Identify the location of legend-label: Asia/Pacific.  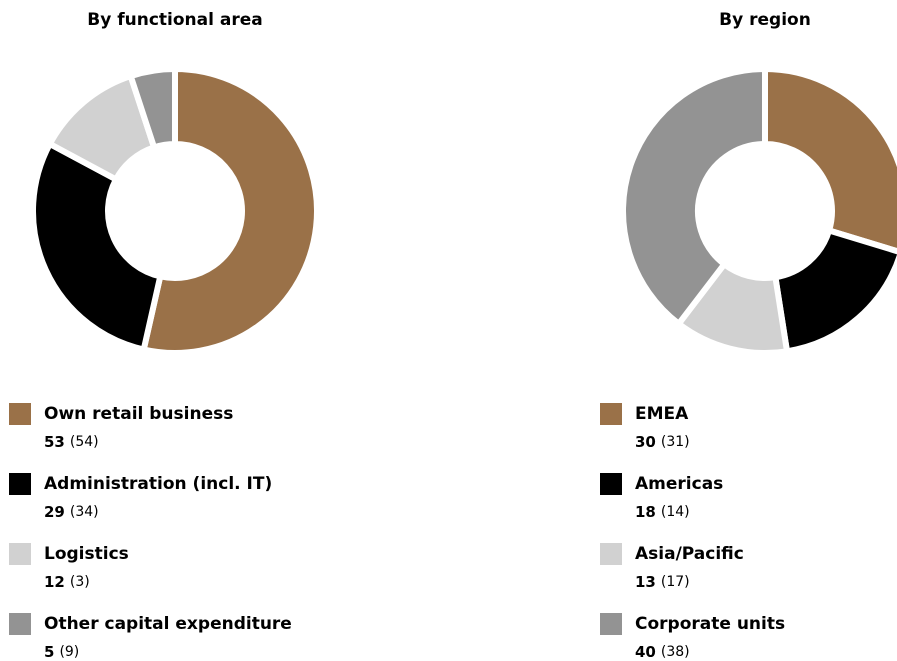
(689, 554).